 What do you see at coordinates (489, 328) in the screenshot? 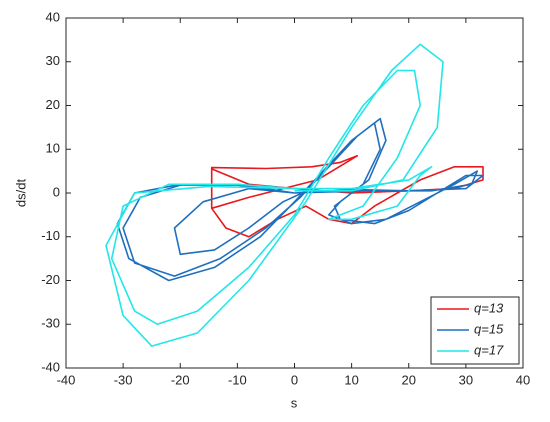
I see `legend-label: q=15` at bounding box center [489, 328].